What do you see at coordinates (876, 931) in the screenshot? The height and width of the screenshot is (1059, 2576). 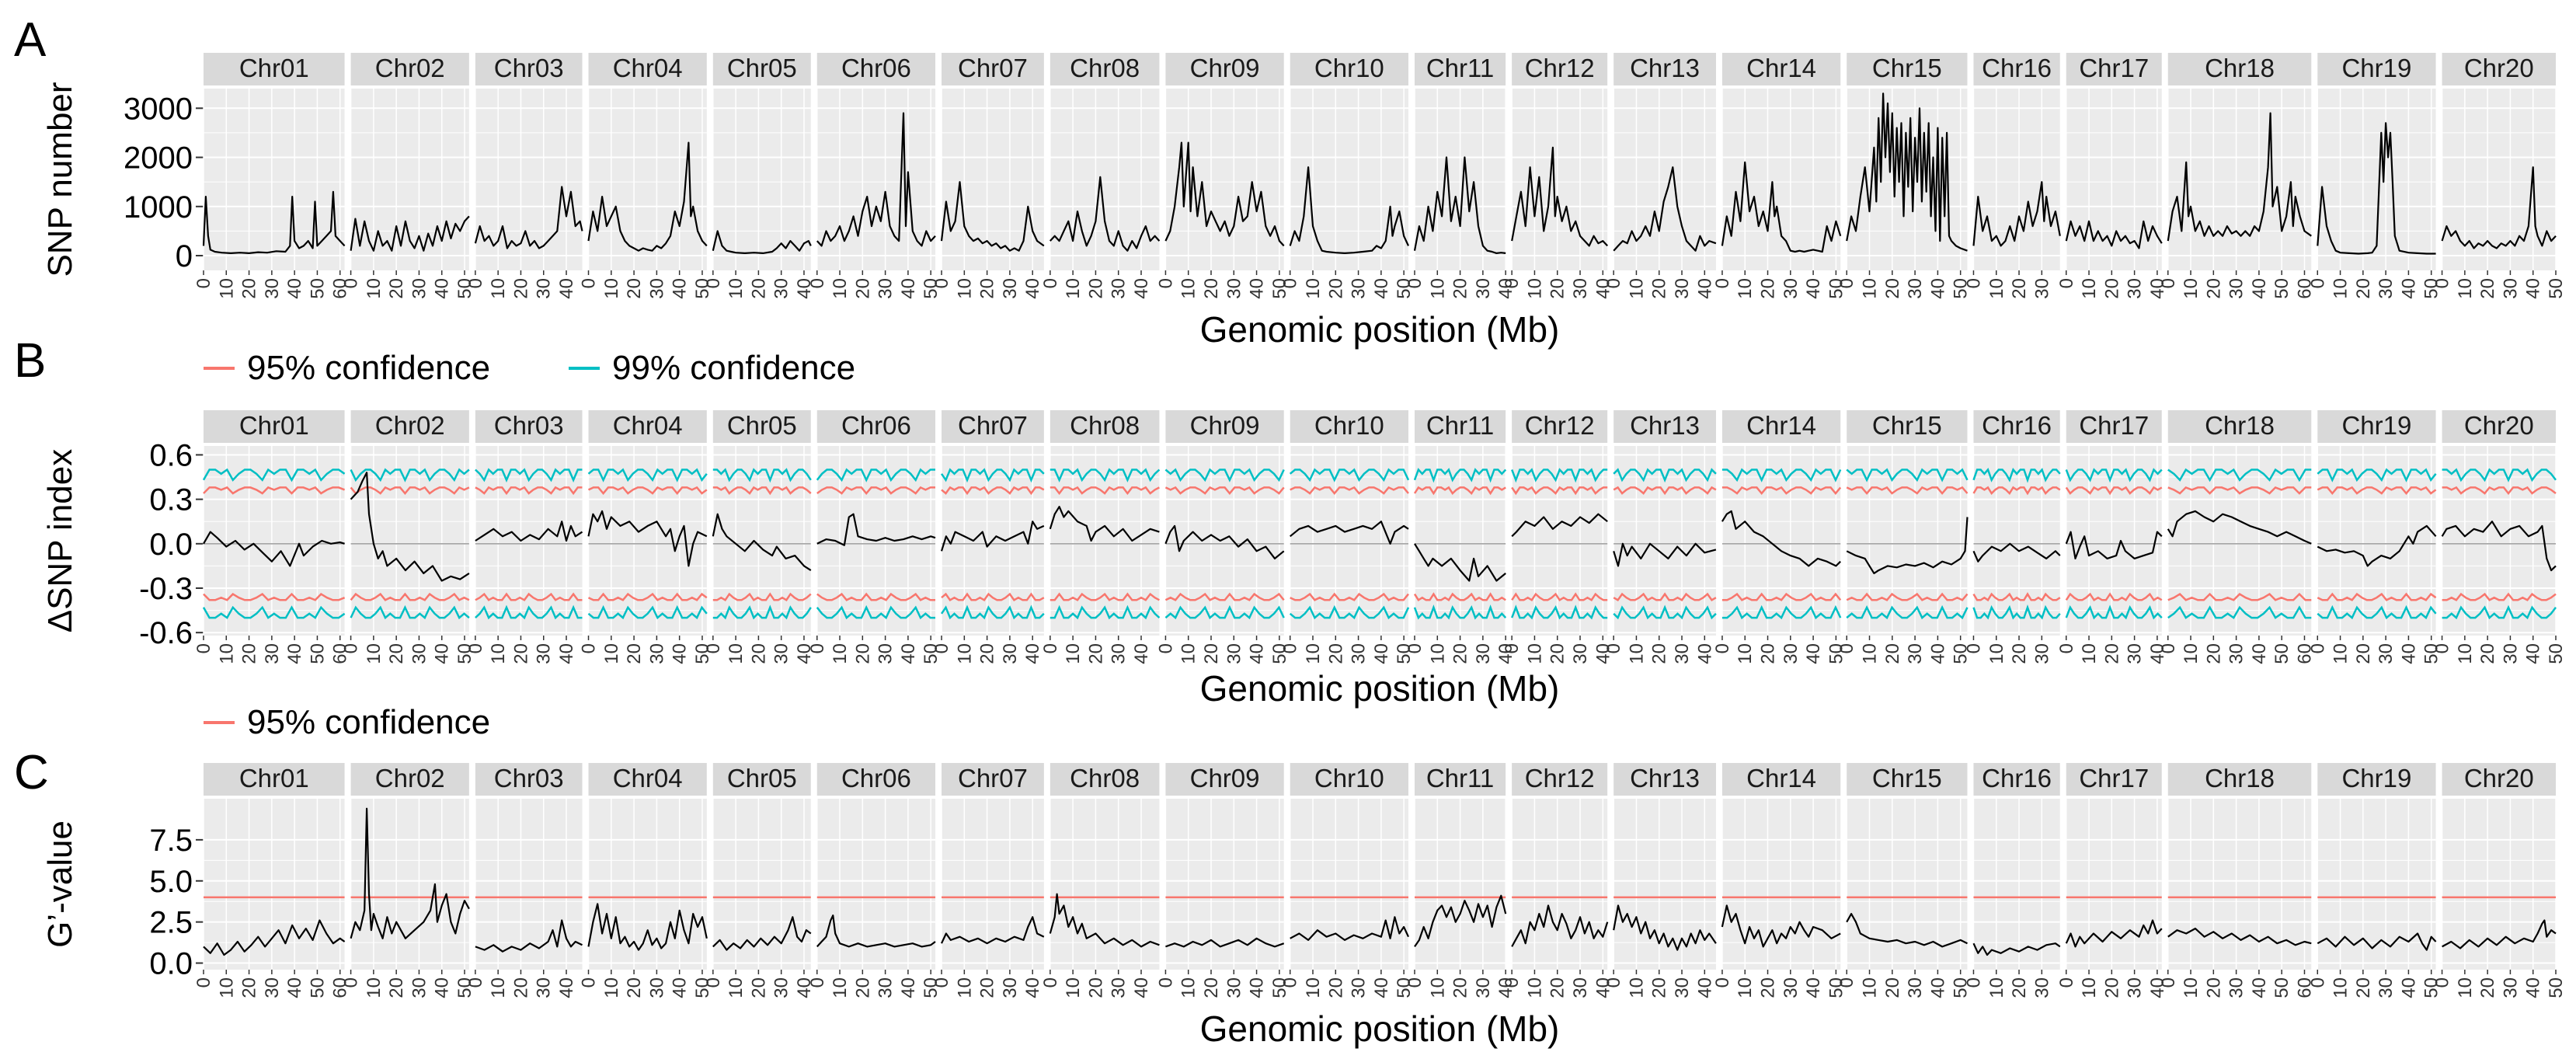 I see `series-line-Chr06` at bounding box center [876, 931].